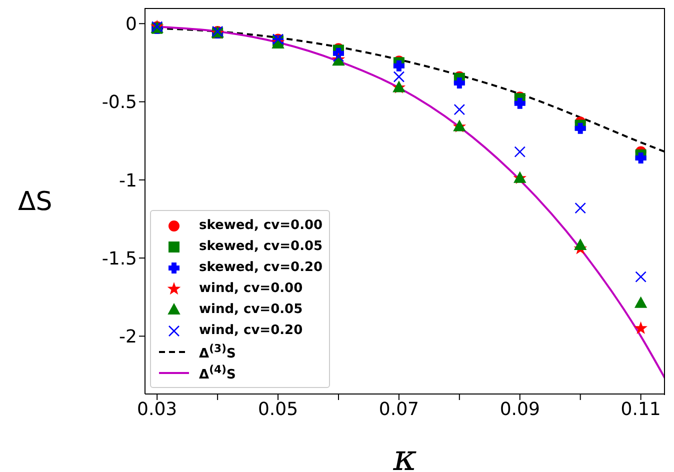 This screenshot has height=472, width=674. What do you see at coordinates (119, 259) in the screenshot?
I see `y-tick-label: -1.5` at bounding box center [119, 259].